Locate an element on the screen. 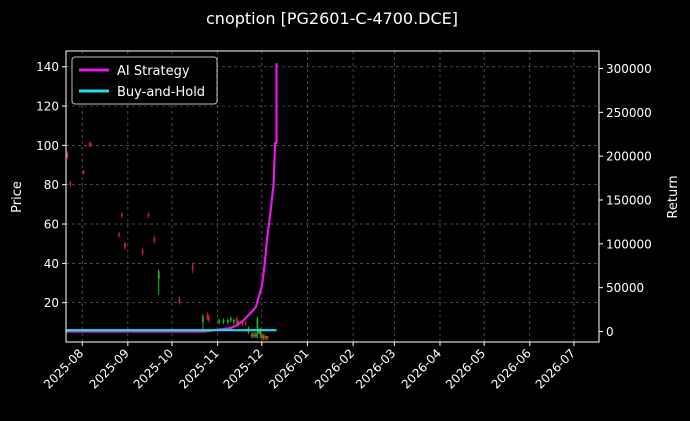 This screenshot has width=690, height=421. y-left-tick-label: 80 is located at coordinates (51, 185).